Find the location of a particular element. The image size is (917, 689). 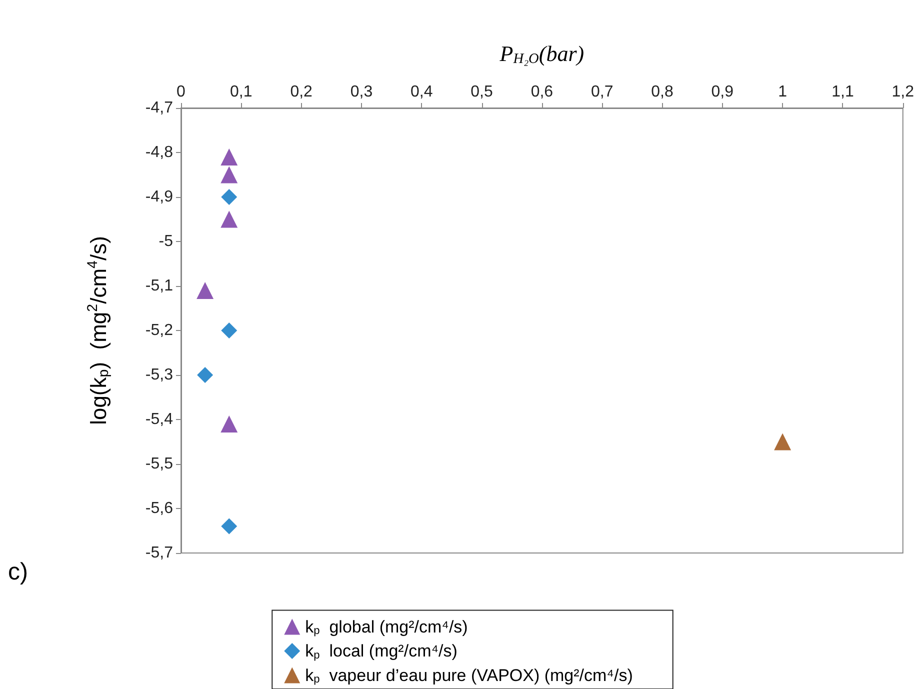

y-tick-label: -5,5 is located at coordinates (159, 464).